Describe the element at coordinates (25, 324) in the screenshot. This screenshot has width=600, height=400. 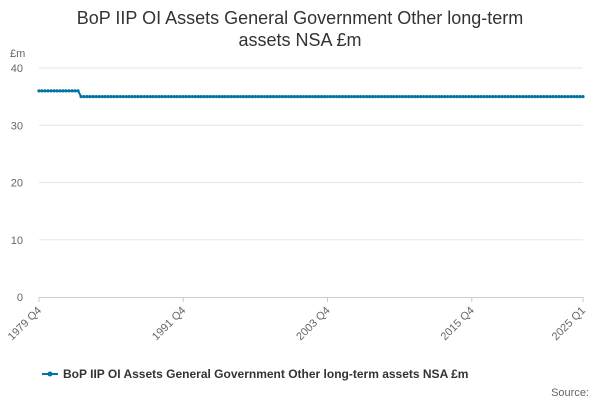
I see `x-tick-label-0: 1979 Q4` at that location.